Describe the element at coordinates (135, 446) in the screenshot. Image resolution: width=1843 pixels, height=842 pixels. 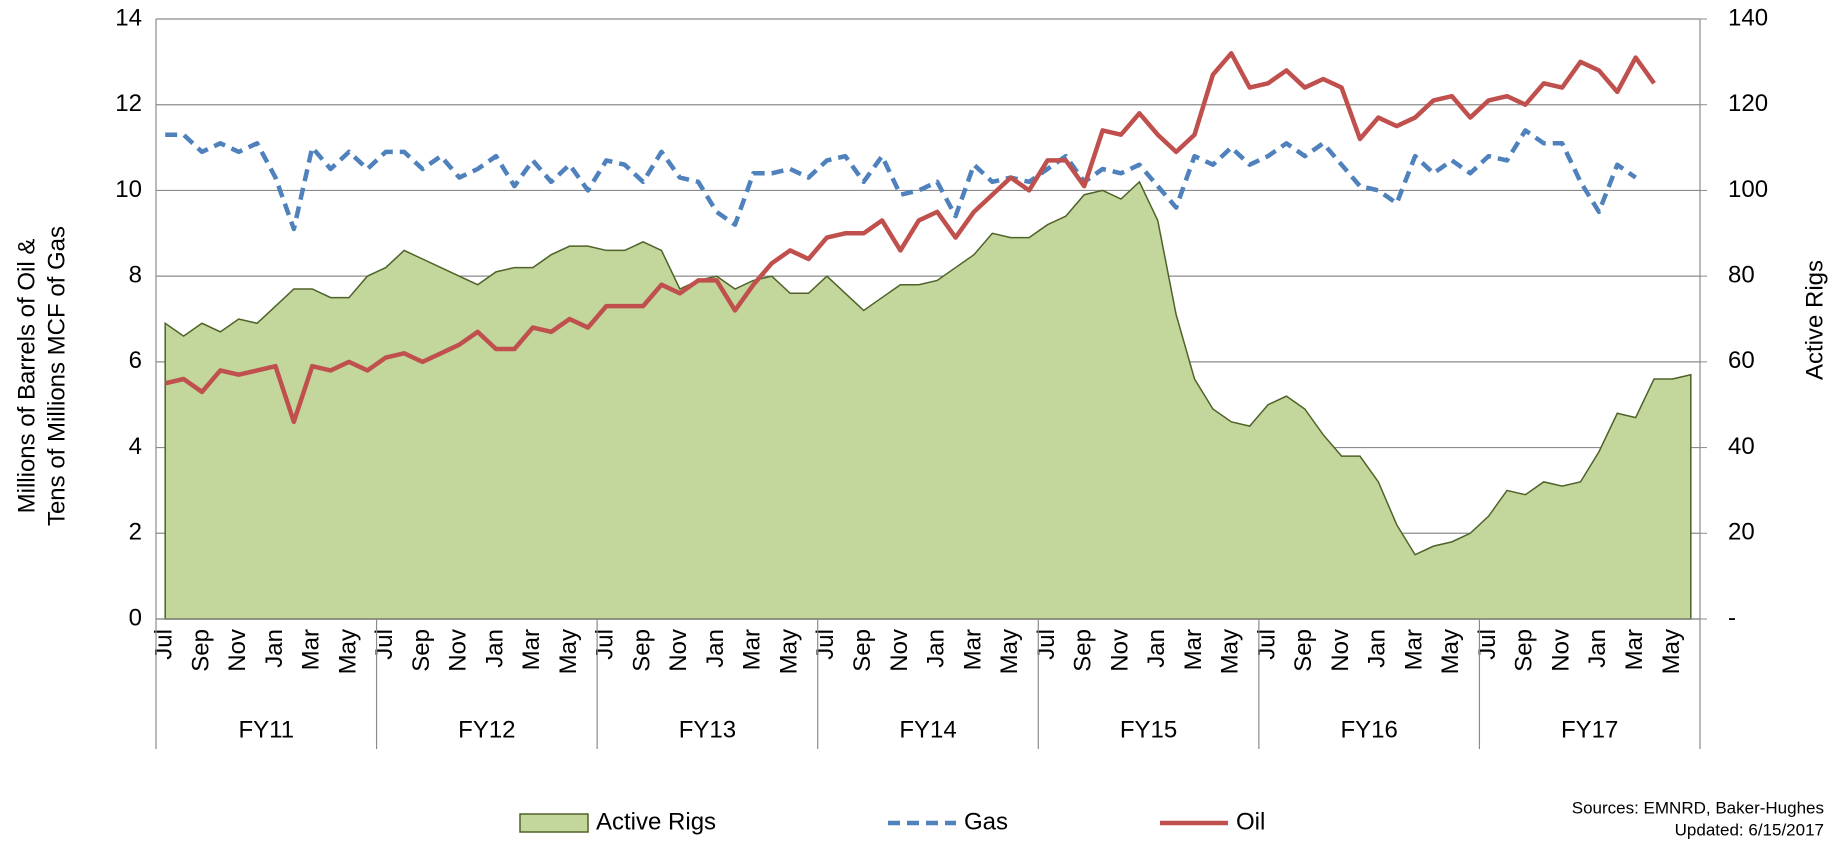
I see `y-tick-label: 4` at that location.